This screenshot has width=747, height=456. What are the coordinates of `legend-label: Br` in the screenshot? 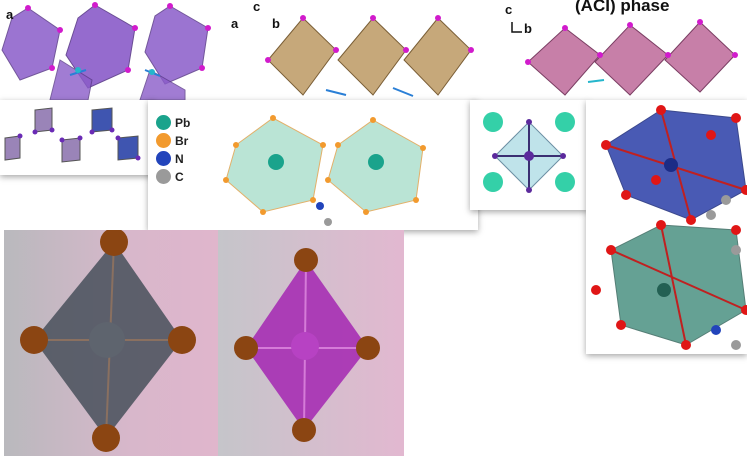 It's located at (182, 140).